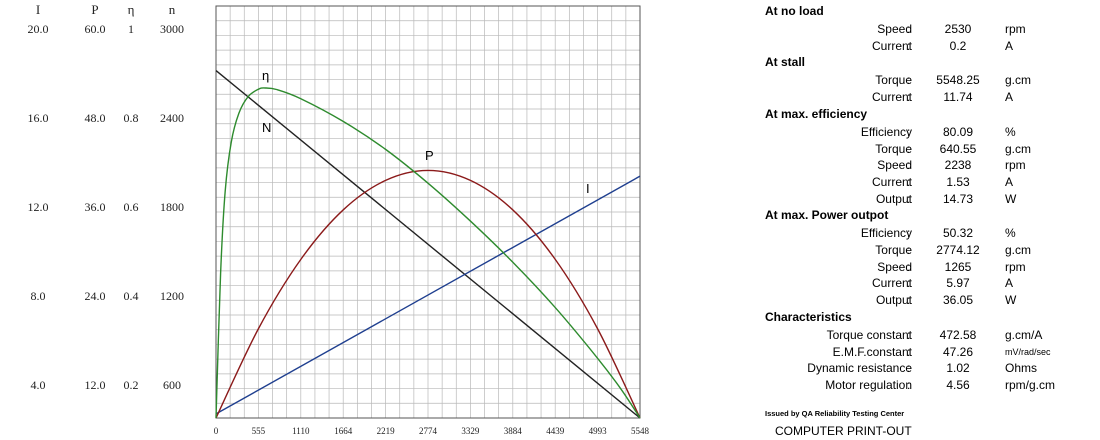 This screenshot has height=440, width=1100. I want to click on axis-header-0: I, so click(38, 9).